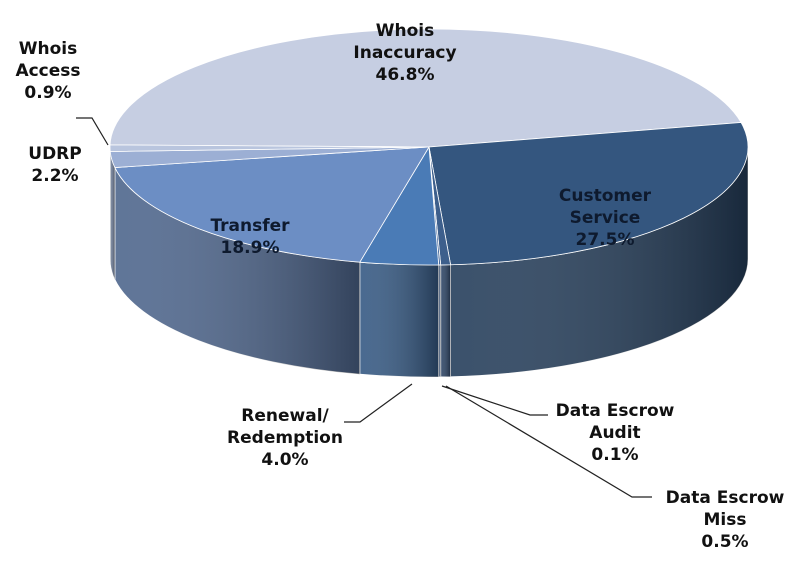  What do you see at coordinates (405, 42) in the screenshot?
I see `category-name: Whois Inaccuracy` at bounding box center [405, 42].